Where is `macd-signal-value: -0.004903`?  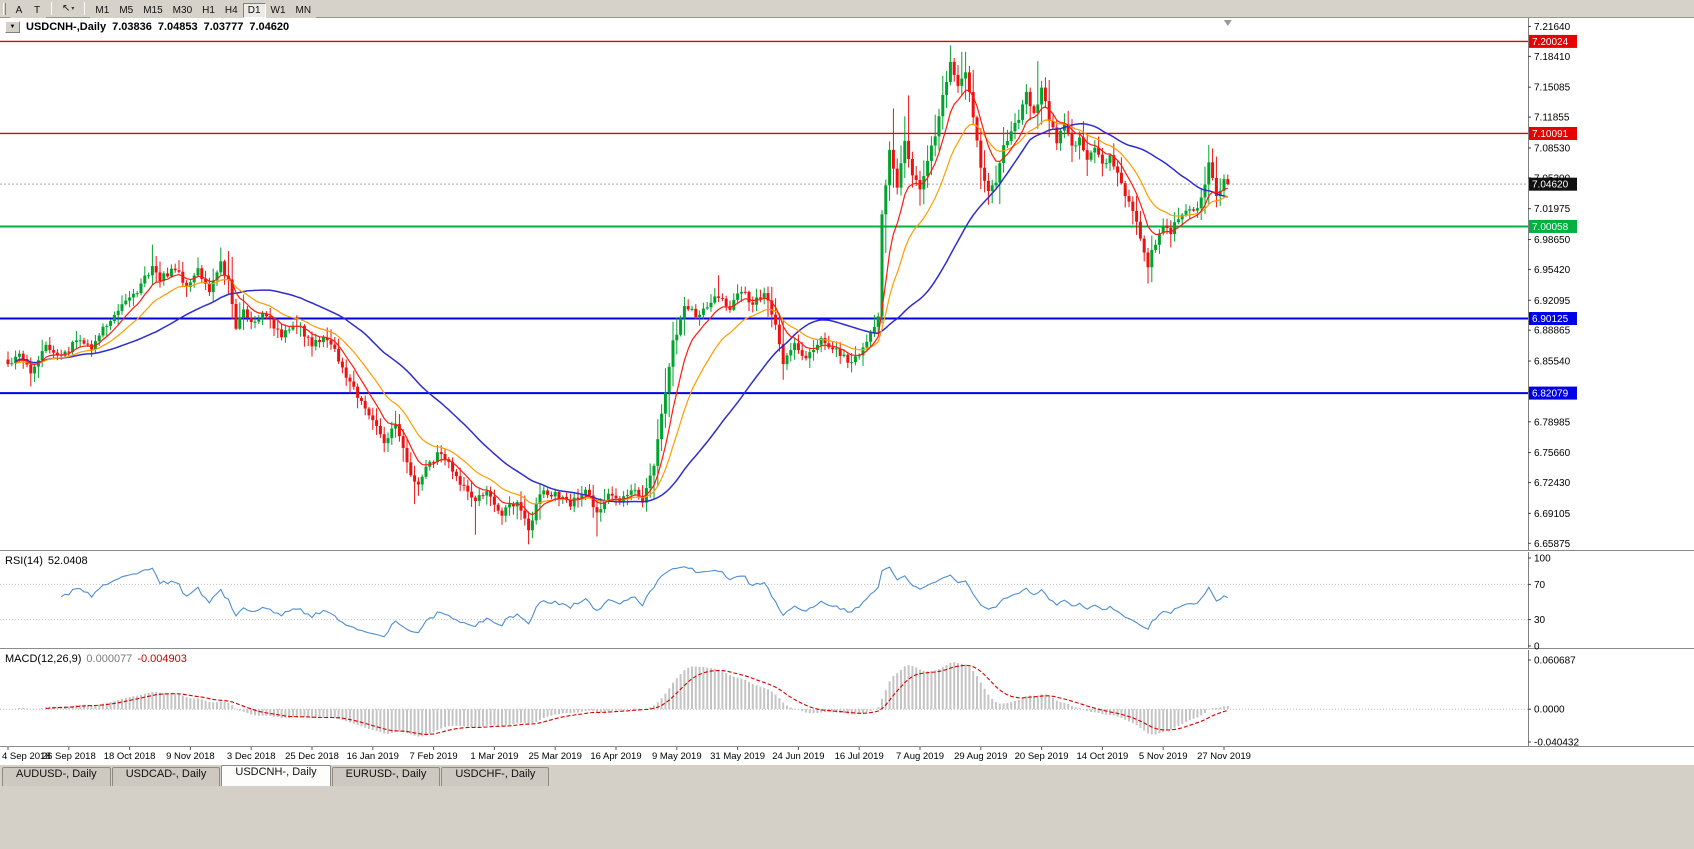 macd-signal-value: -0.004903 is located at coordinates (162, 659).